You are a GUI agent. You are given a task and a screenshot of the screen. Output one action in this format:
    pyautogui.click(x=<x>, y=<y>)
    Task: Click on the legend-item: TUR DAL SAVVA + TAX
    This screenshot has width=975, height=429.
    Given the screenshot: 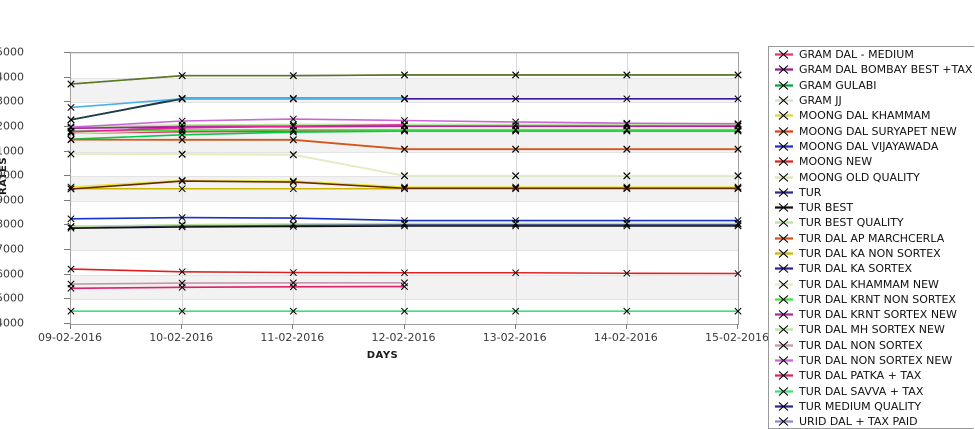 What is the action you would take?
    pyautogui.click(x=871, y=391)
    